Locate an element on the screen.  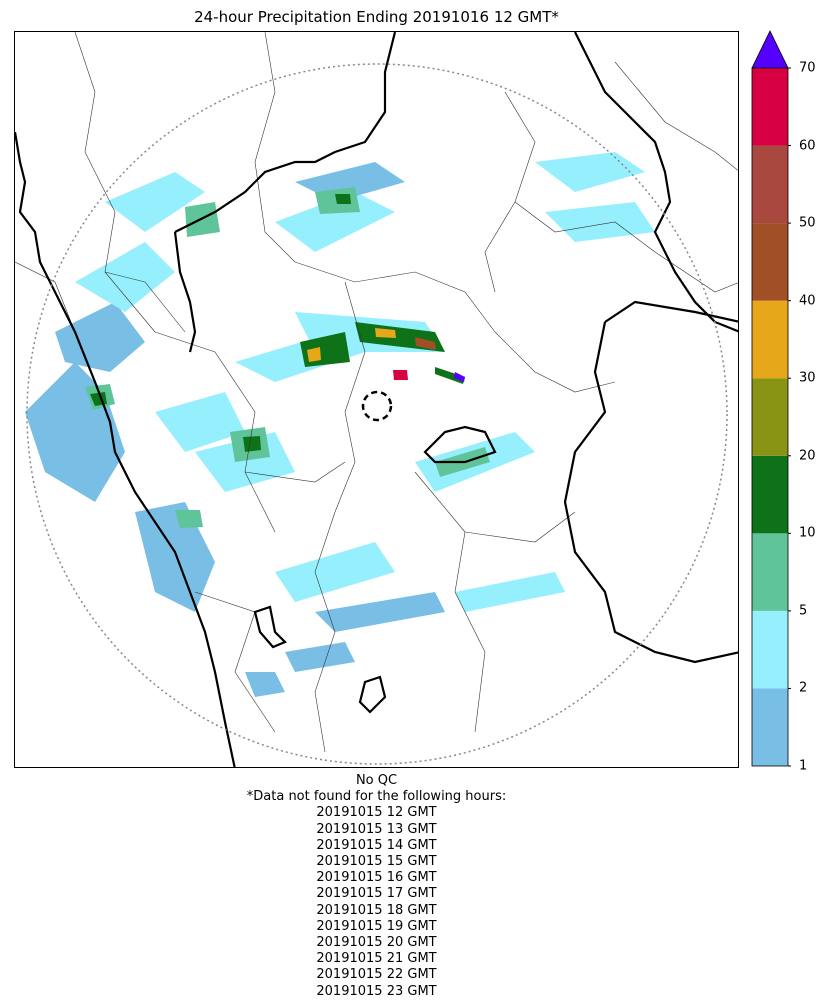
missing-hour-item: 20191015 18 GMT is located at coordinates (376, 910).